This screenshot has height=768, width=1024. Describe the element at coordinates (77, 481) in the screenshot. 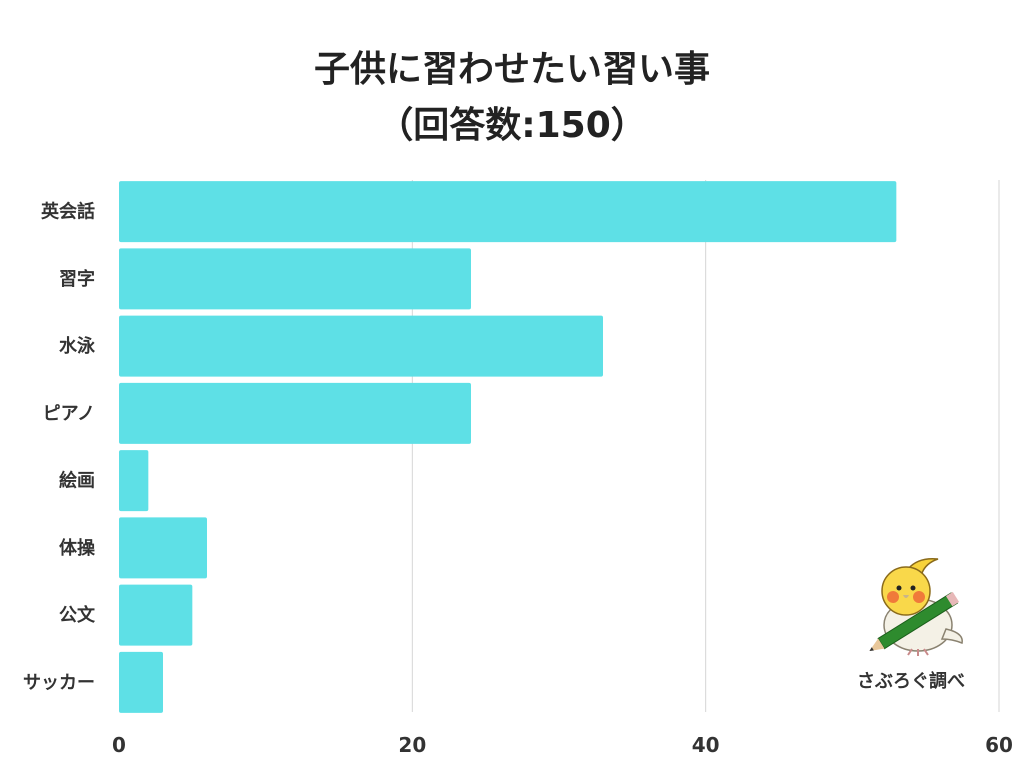

I see `category-label: 絵画` at that location.